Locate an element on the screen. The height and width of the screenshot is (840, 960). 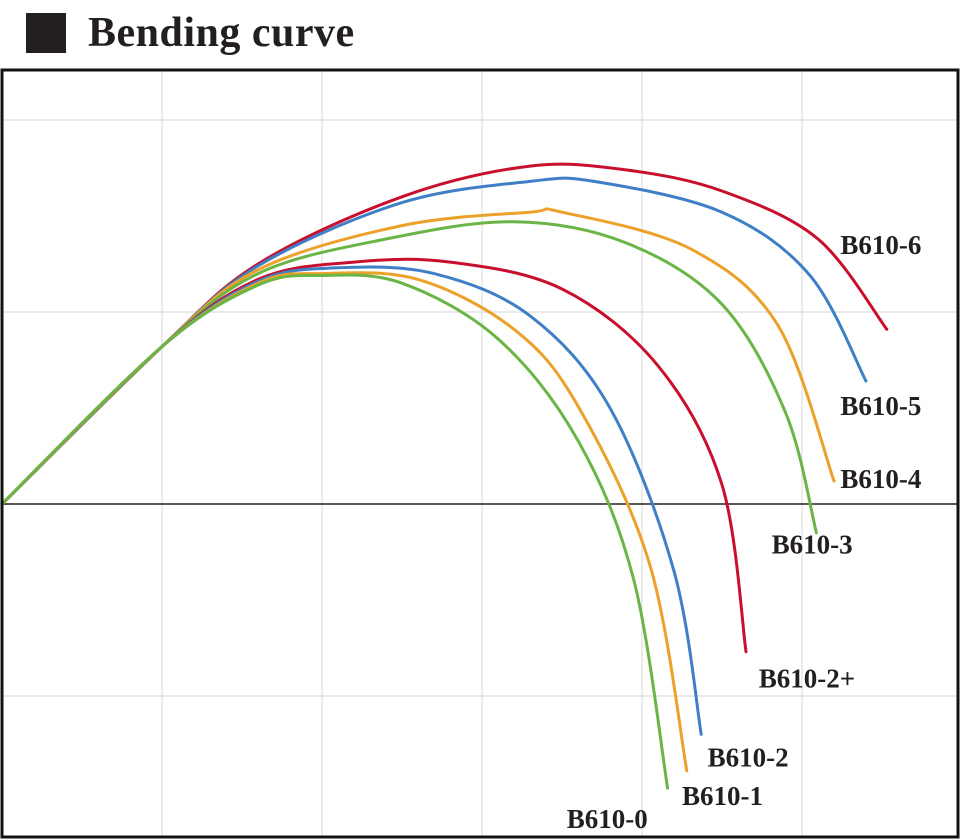
series-label-b610-0: B610-0 is located at coordinates (607, 819).